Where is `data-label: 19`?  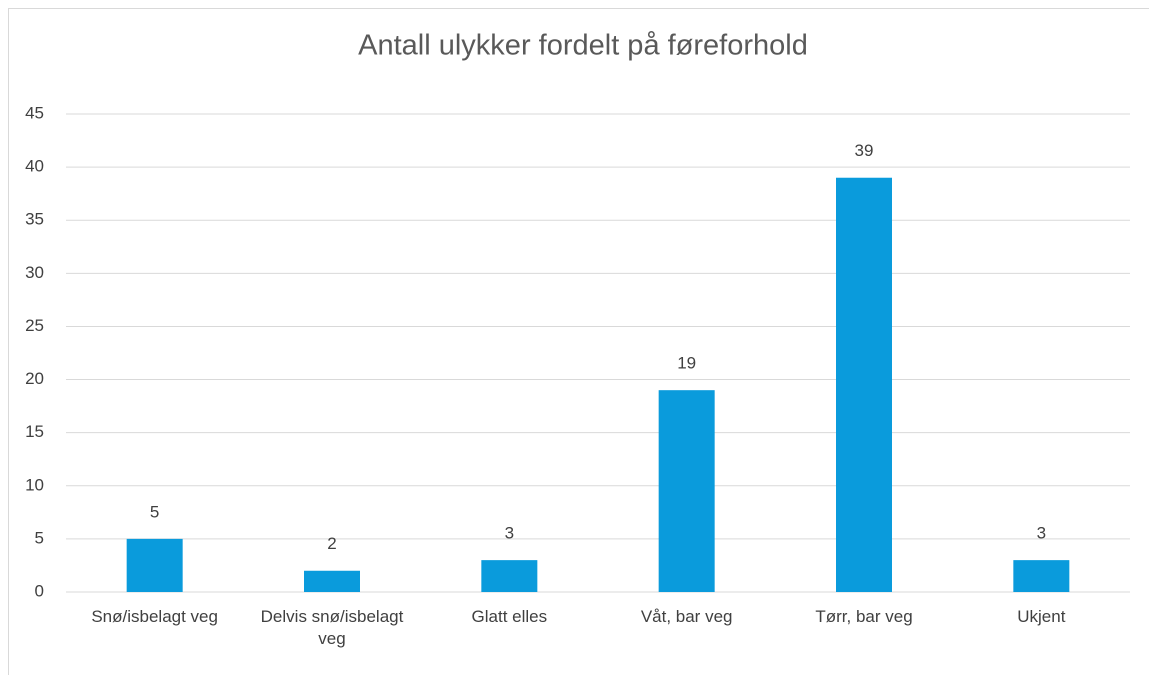 data-label: 19 is located at coordinates (686, 363).